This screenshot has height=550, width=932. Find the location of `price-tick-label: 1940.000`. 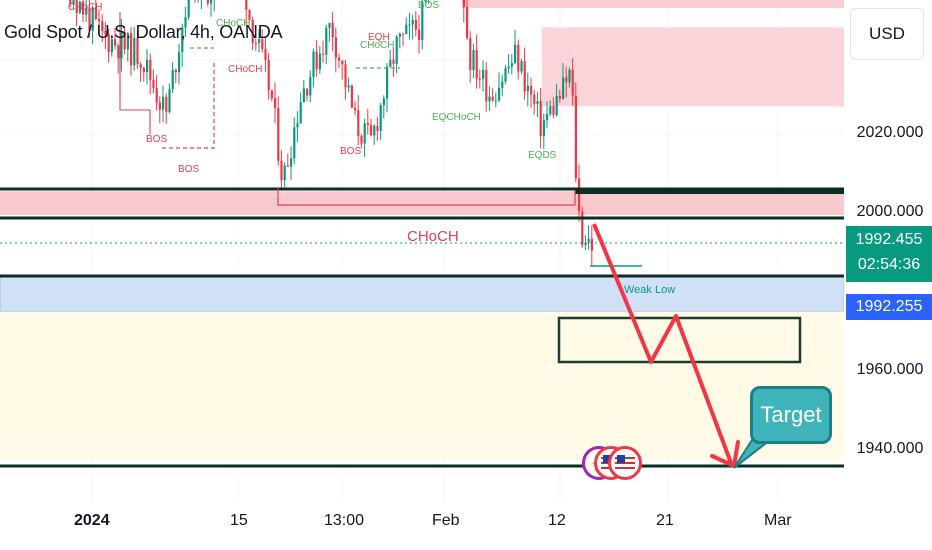

price-tick-label: 1940.000 is located at coordinates (890, 448).